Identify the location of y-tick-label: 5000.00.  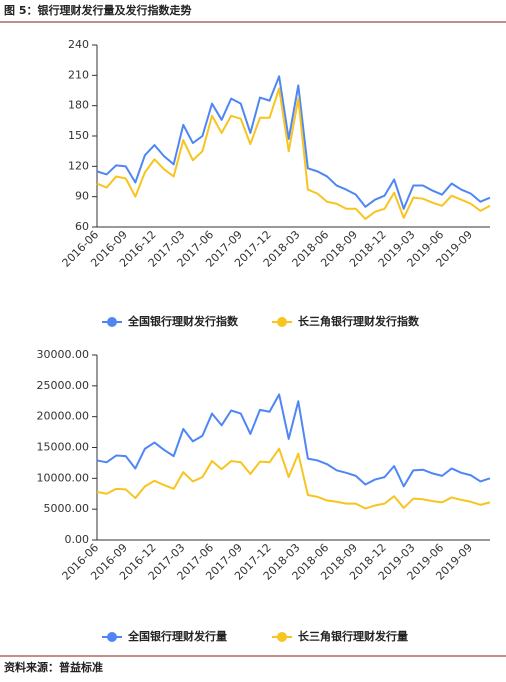
(67, 508).